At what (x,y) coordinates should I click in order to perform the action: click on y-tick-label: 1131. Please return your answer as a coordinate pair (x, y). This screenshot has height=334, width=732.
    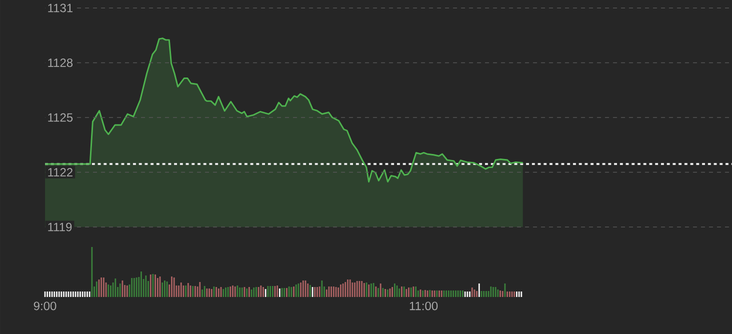
    Looking at the image, I should click on (60, 8).